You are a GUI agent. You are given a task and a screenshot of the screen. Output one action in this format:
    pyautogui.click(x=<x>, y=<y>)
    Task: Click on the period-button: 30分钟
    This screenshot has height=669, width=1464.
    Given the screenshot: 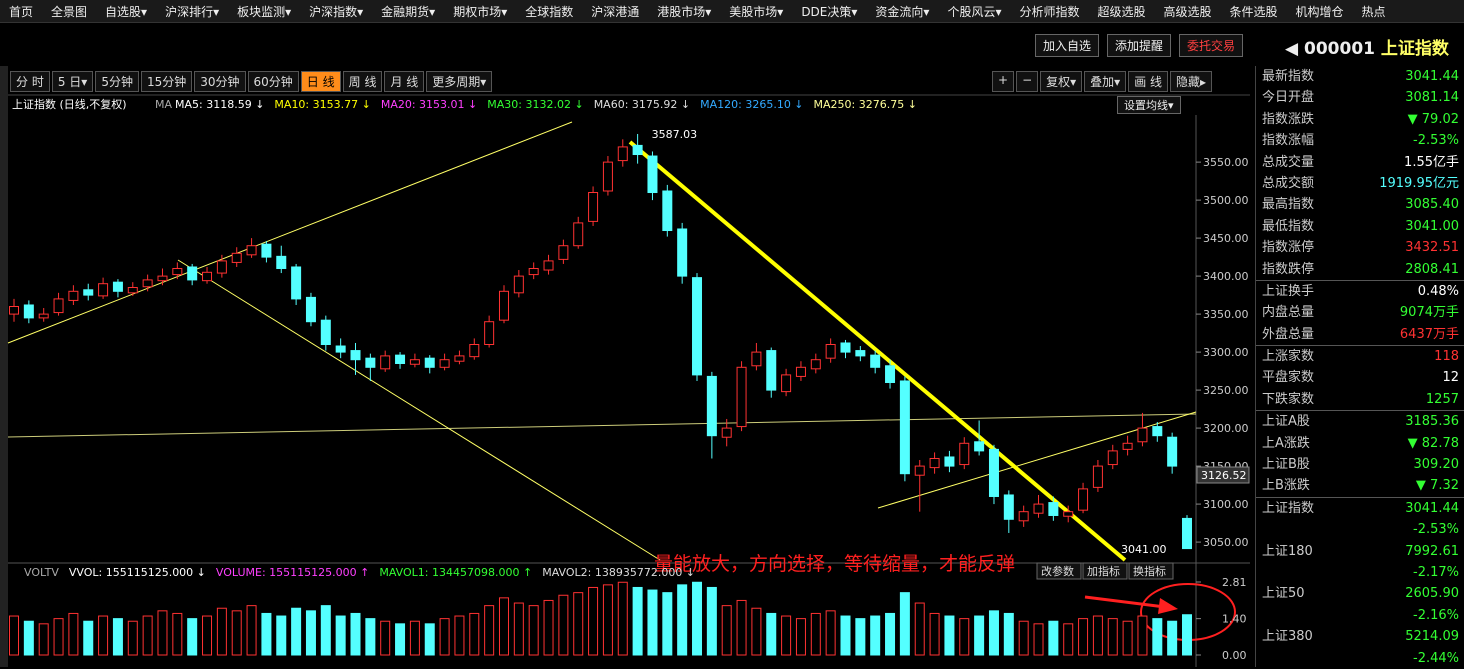 What is the action you would take?
    pyautogui.click(x=220, y=81)
    